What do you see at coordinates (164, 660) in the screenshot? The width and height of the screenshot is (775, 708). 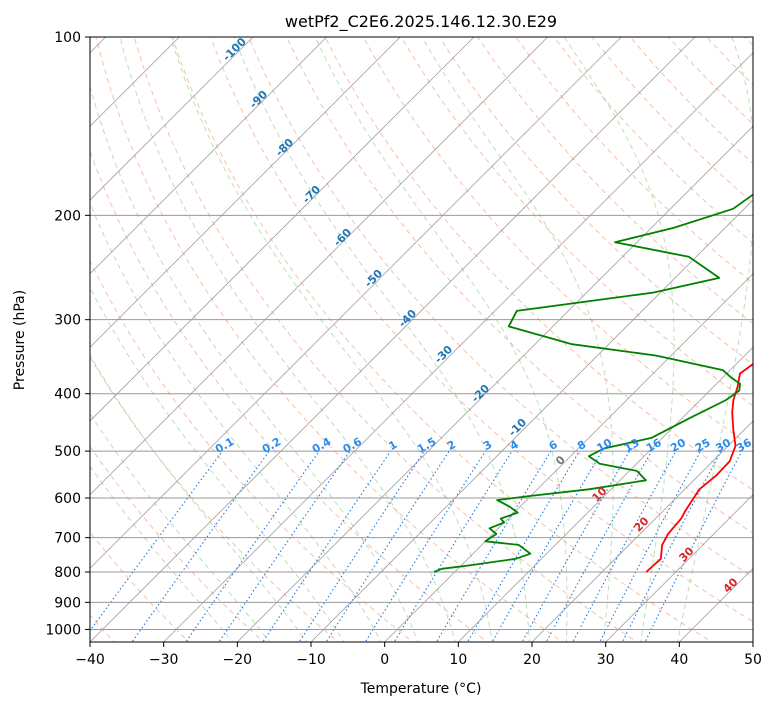 I see `x-tick-label: −30` at bounding box center [164, 660].